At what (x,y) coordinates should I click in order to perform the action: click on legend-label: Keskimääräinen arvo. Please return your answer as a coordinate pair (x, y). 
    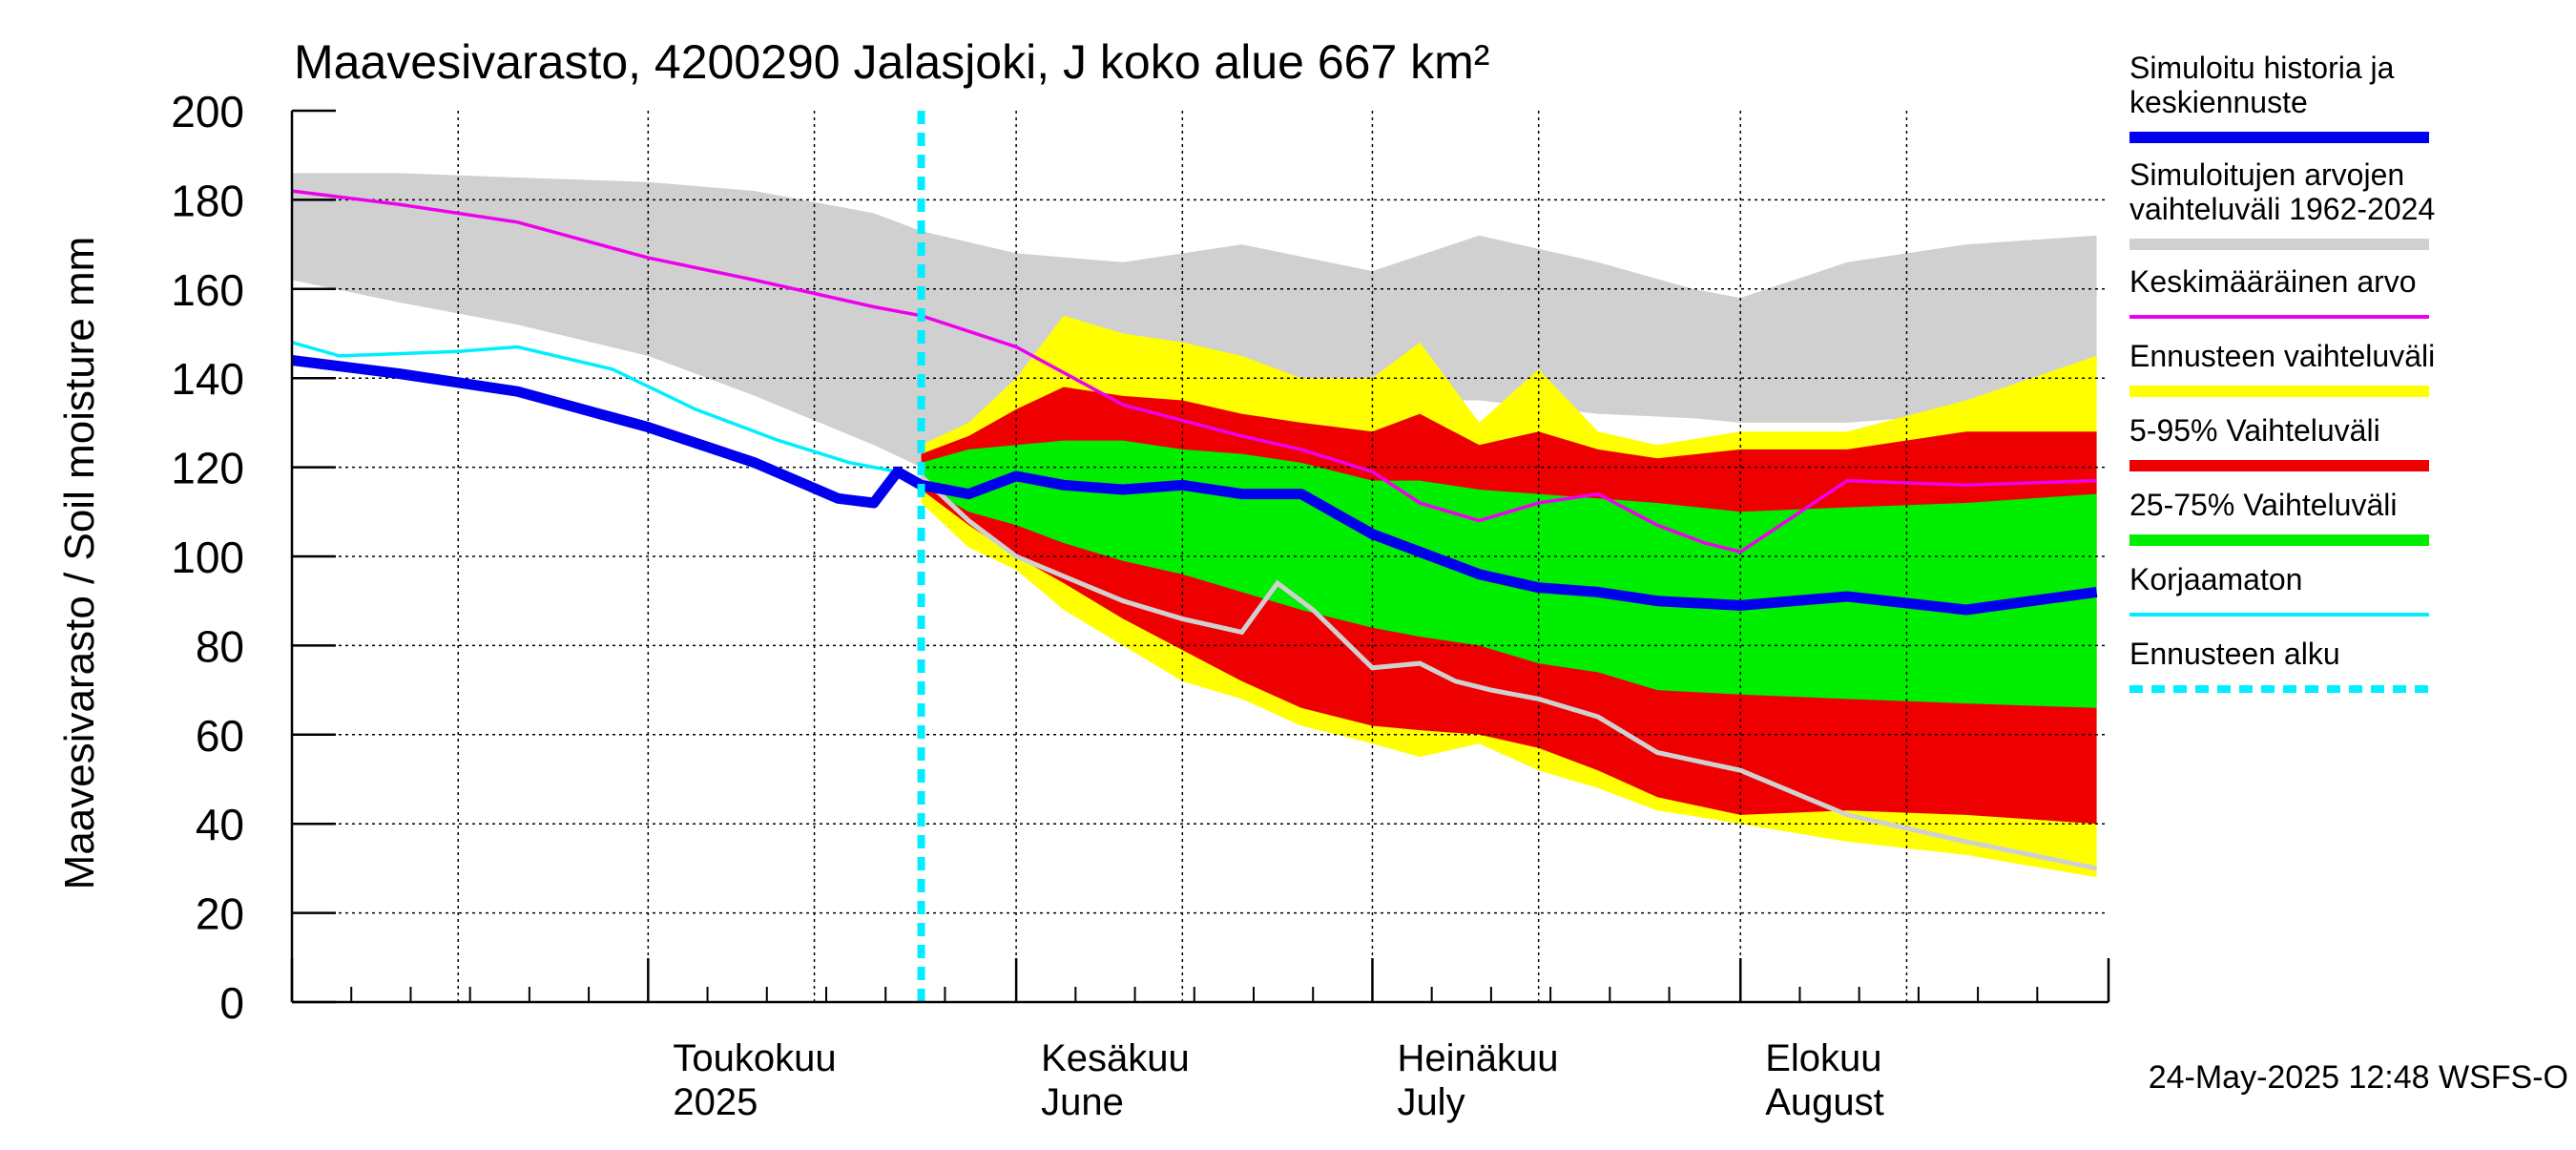
    Looking at the image, I should click on (2273, 281).